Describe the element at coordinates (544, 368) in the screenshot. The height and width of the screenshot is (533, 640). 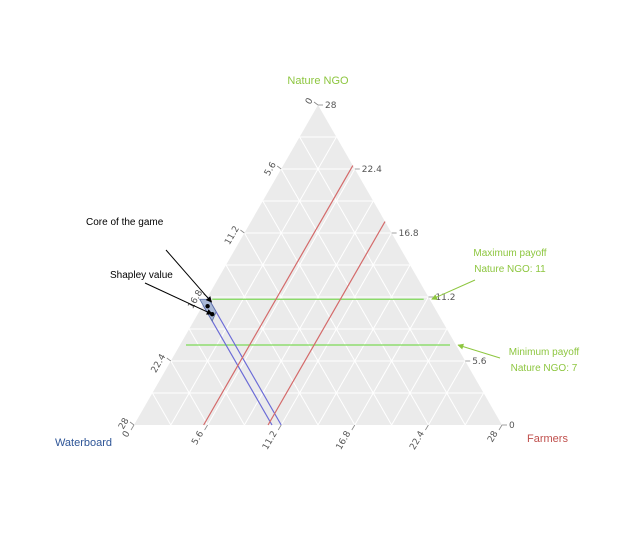
I see `annotation-label: Nature NGO: 7` at that location.